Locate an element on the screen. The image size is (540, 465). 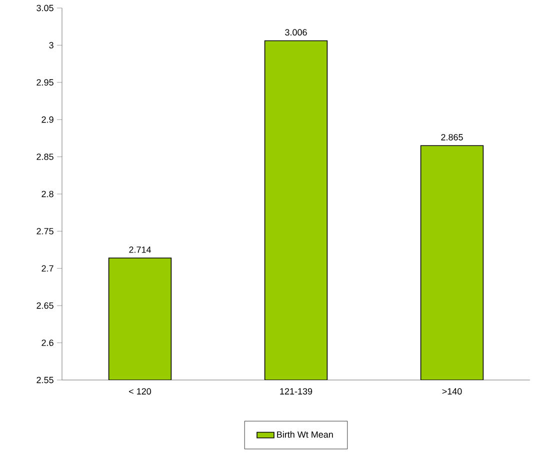
x-tick-label: < 120 is located at coordinates (140, 391).